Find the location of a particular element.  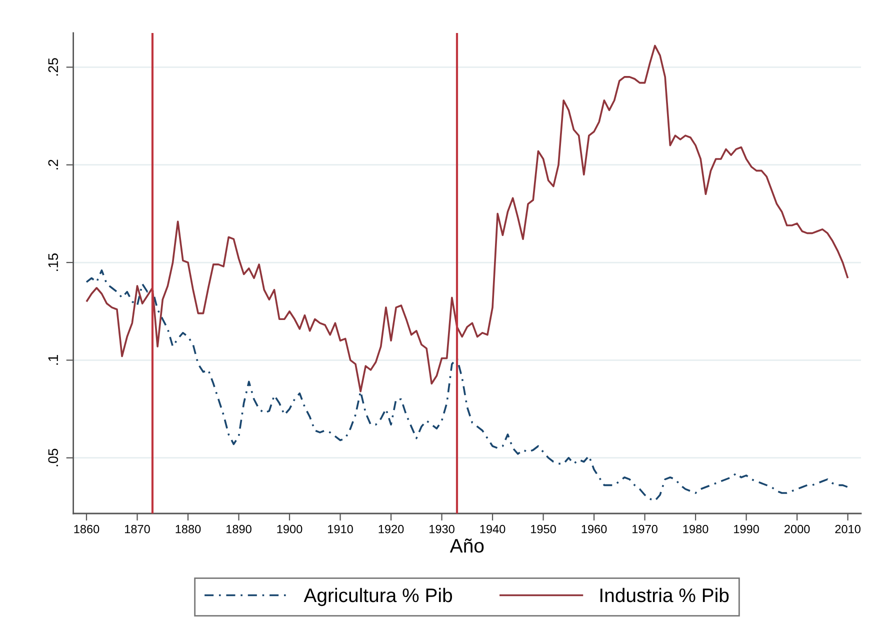

x-tick-label: 1950 is located at coordinates (543, 529).